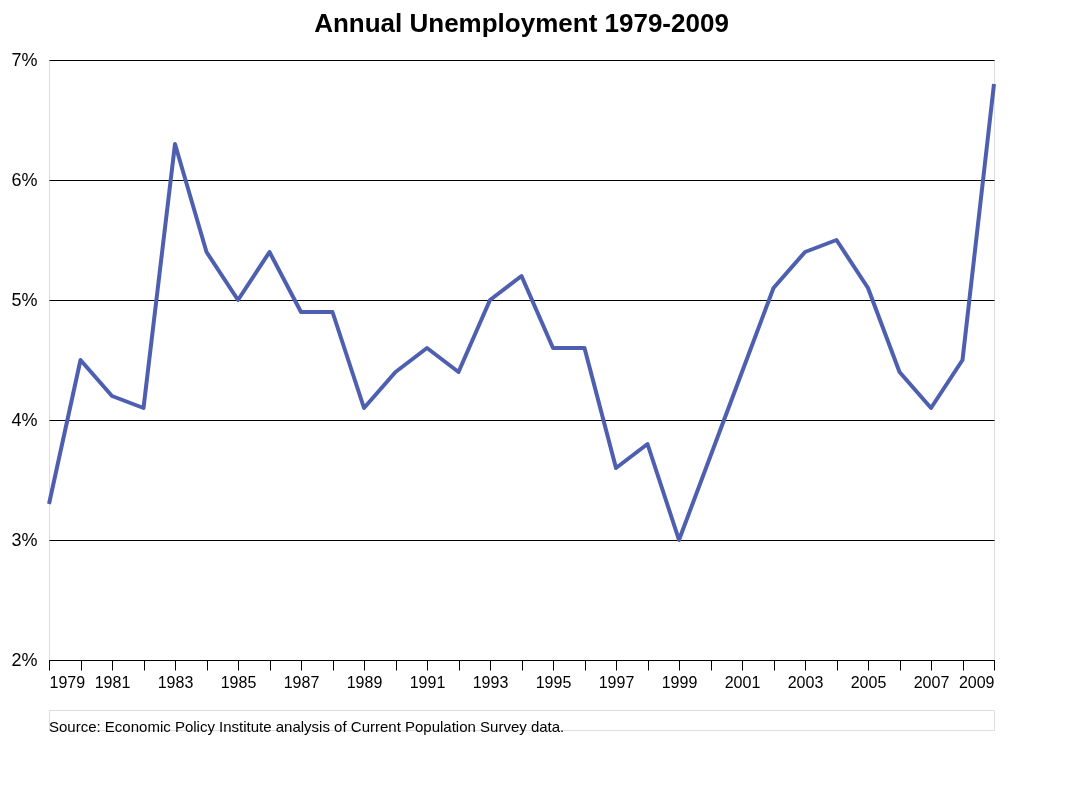 The image size is (1092, 810). I want to click on y-tick-label: 3%, so click(24, 539).